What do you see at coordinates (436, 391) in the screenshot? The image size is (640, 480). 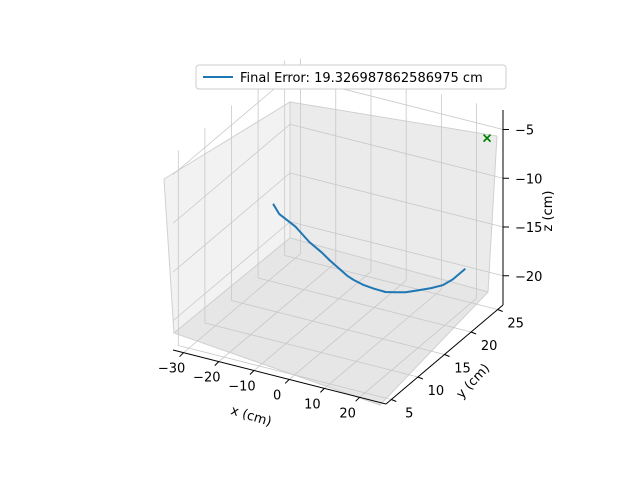 I see `y-tick-label: 10` at bounding box center [436, 391].